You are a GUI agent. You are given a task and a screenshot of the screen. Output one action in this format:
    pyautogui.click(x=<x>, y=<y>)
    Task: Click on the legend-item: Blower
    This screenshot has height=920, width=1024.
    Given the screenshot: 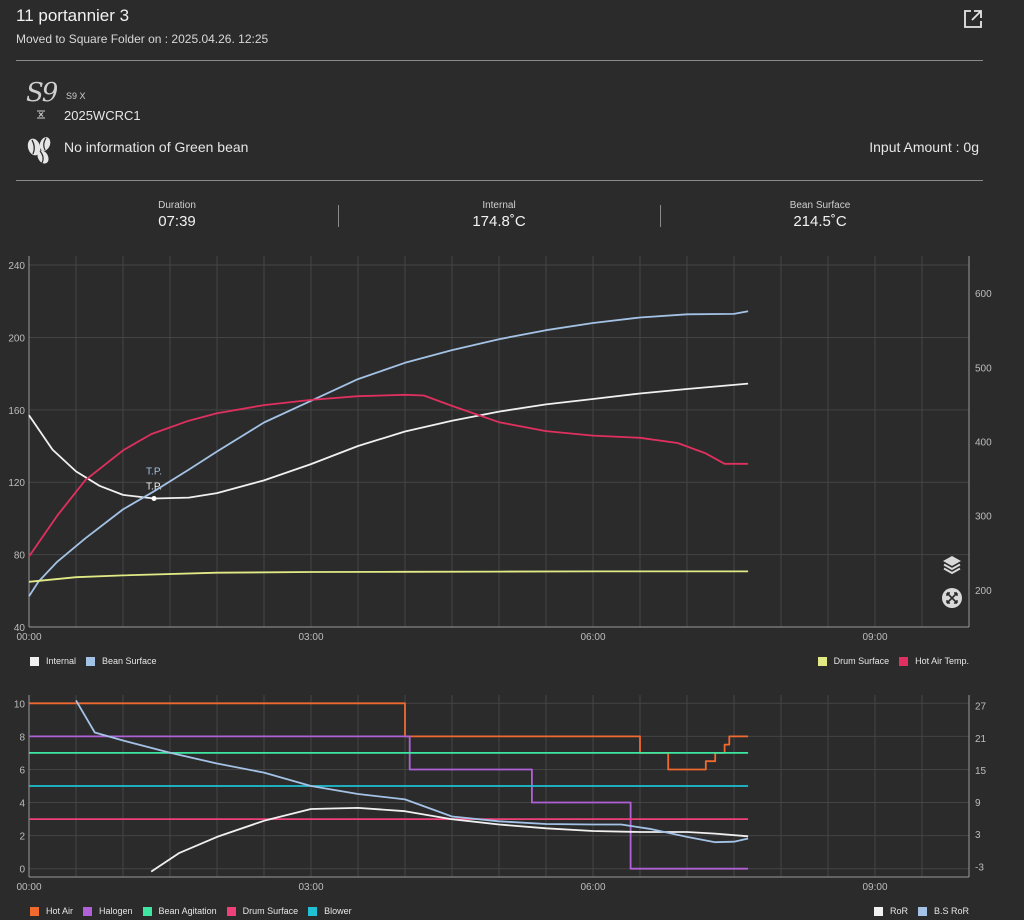 What is the action you would take?
    pyautogui.click(x=330, y=911)
    